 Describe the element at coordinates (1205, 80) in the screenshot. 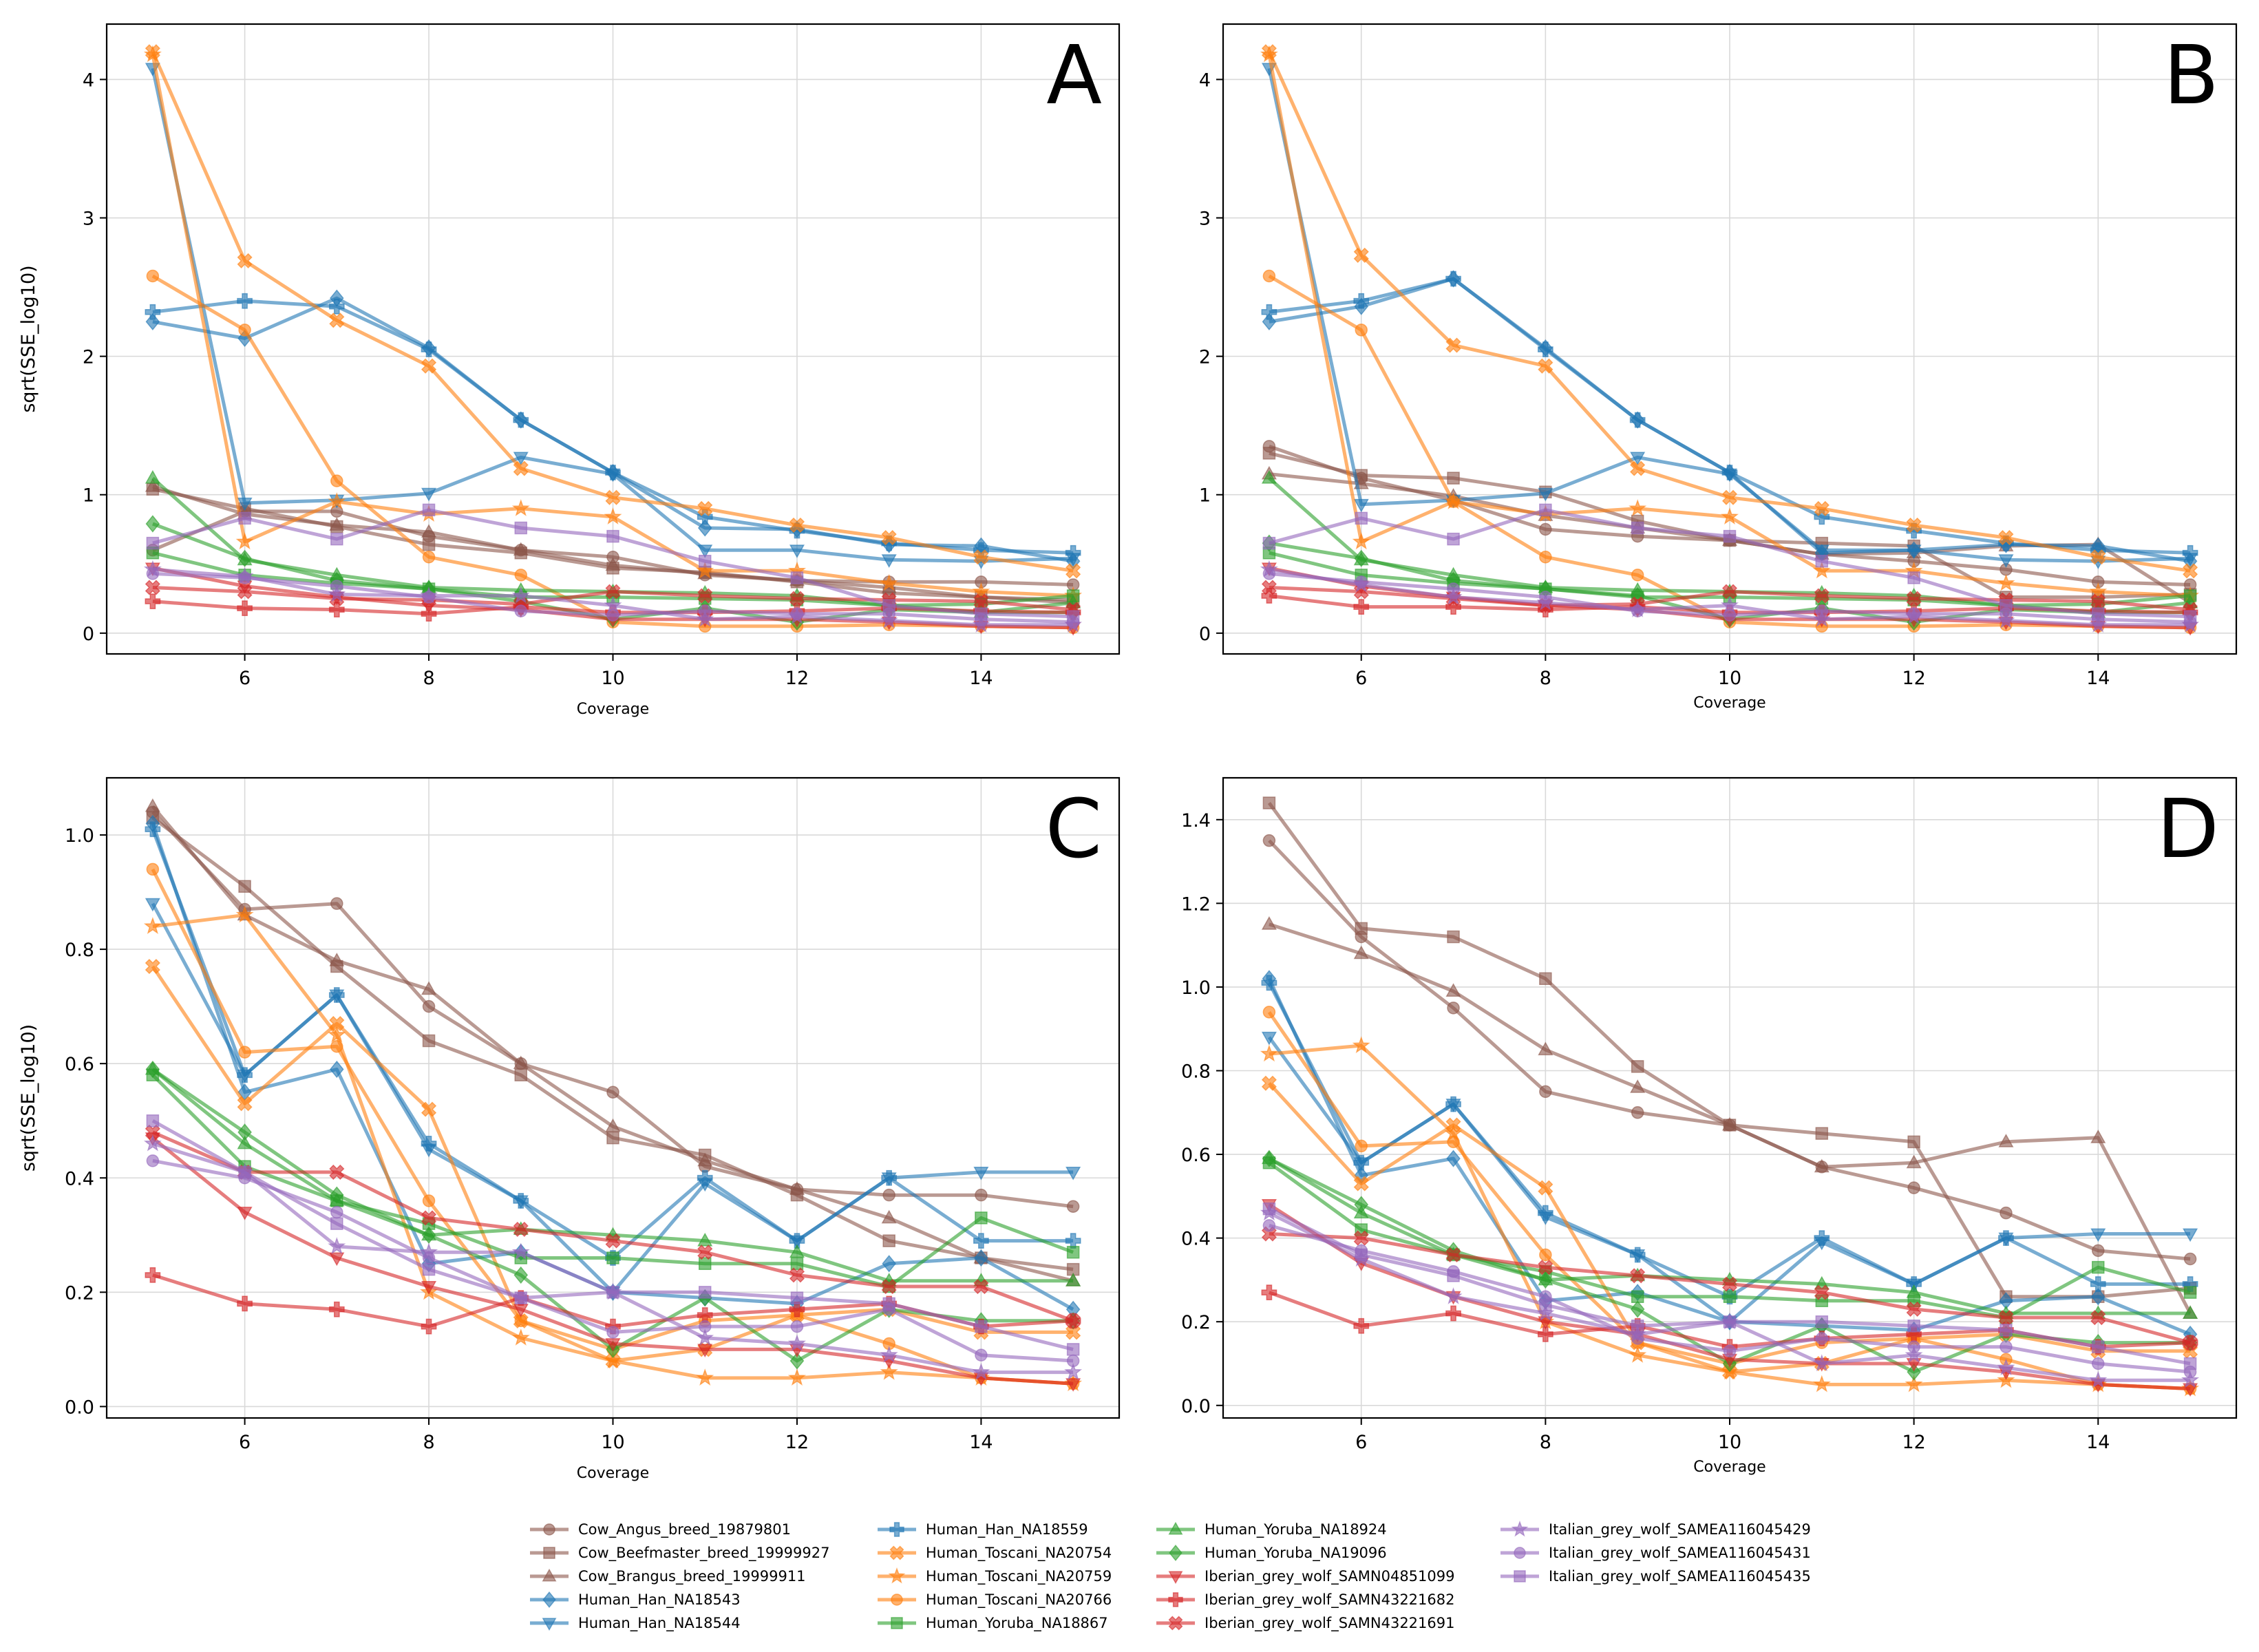

I see `y-tick-label: 4` at that location.